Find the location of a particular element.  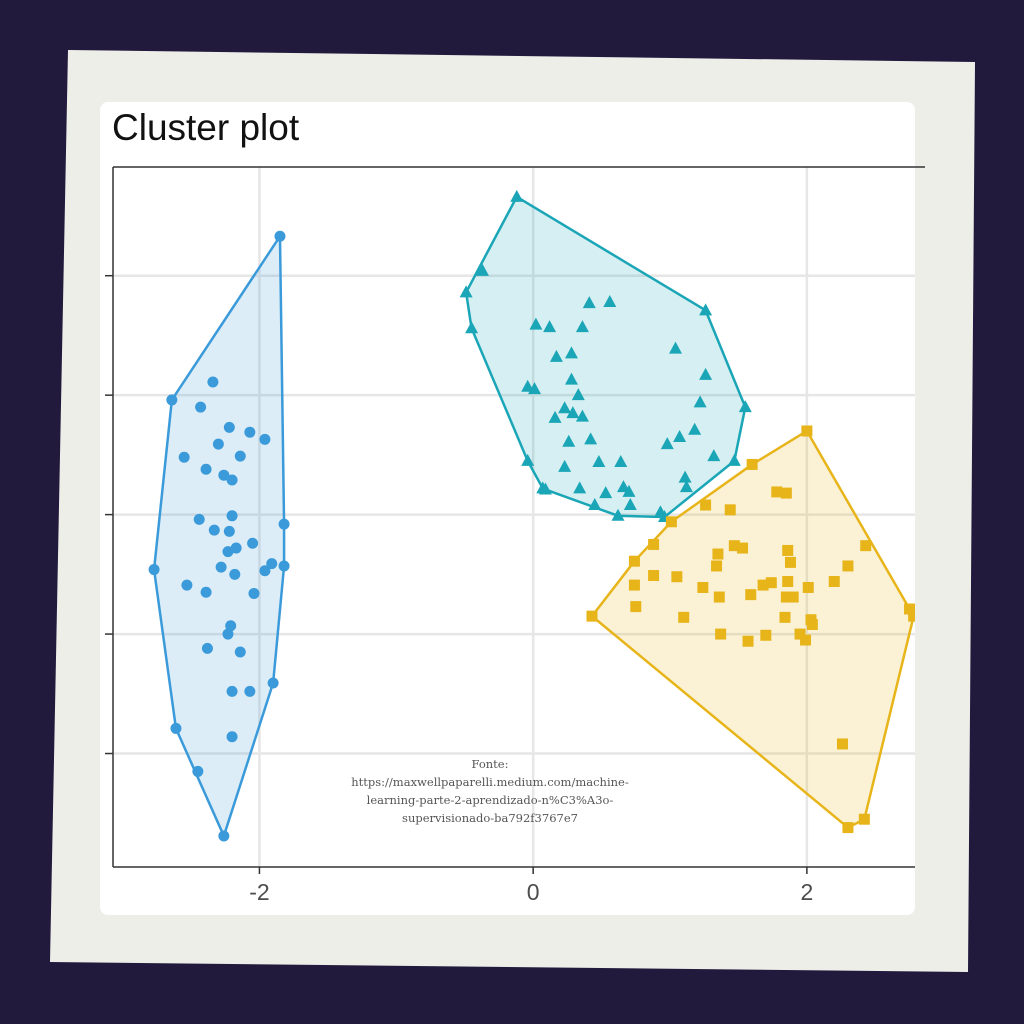

x-tick-label: 2 is located at coordinates (806, 892).